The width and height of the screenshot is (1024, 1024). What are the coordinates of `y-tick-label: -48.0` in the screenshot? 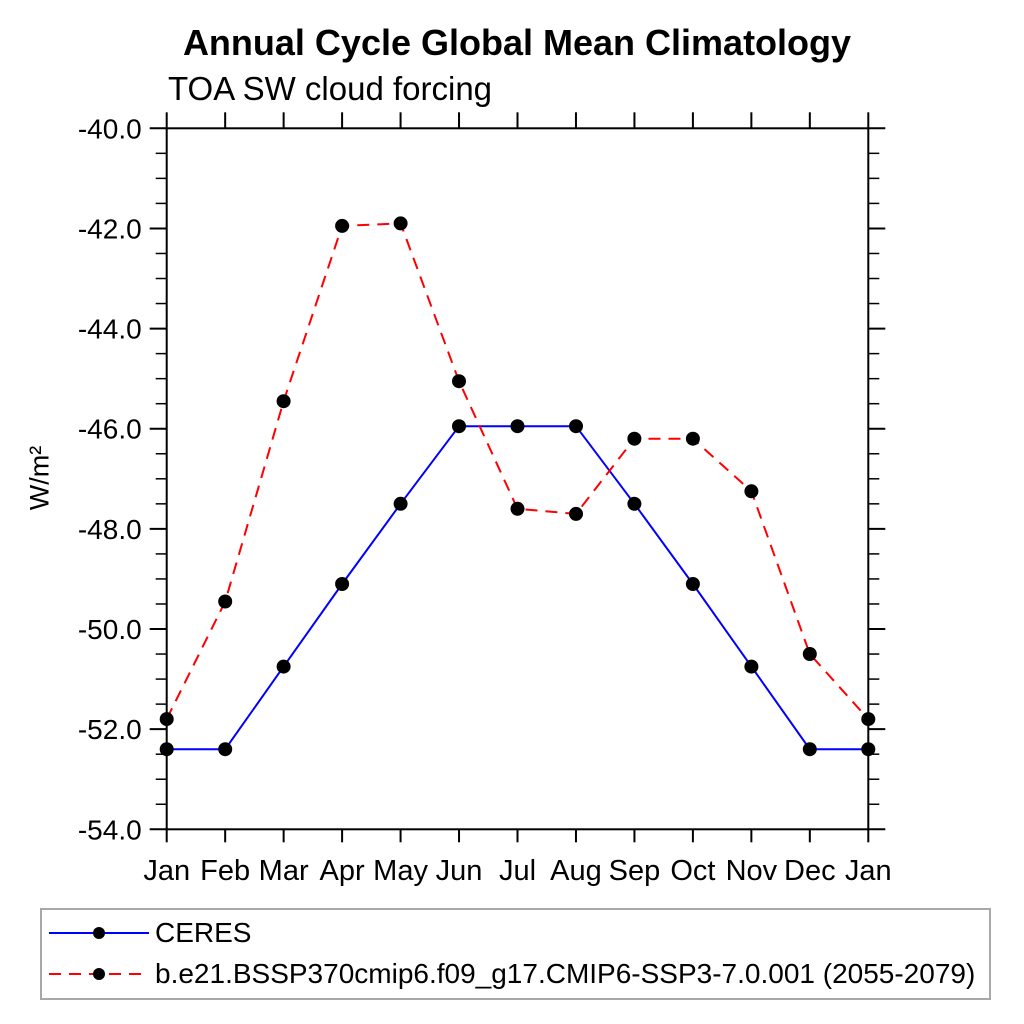 It's located at (110, 529).